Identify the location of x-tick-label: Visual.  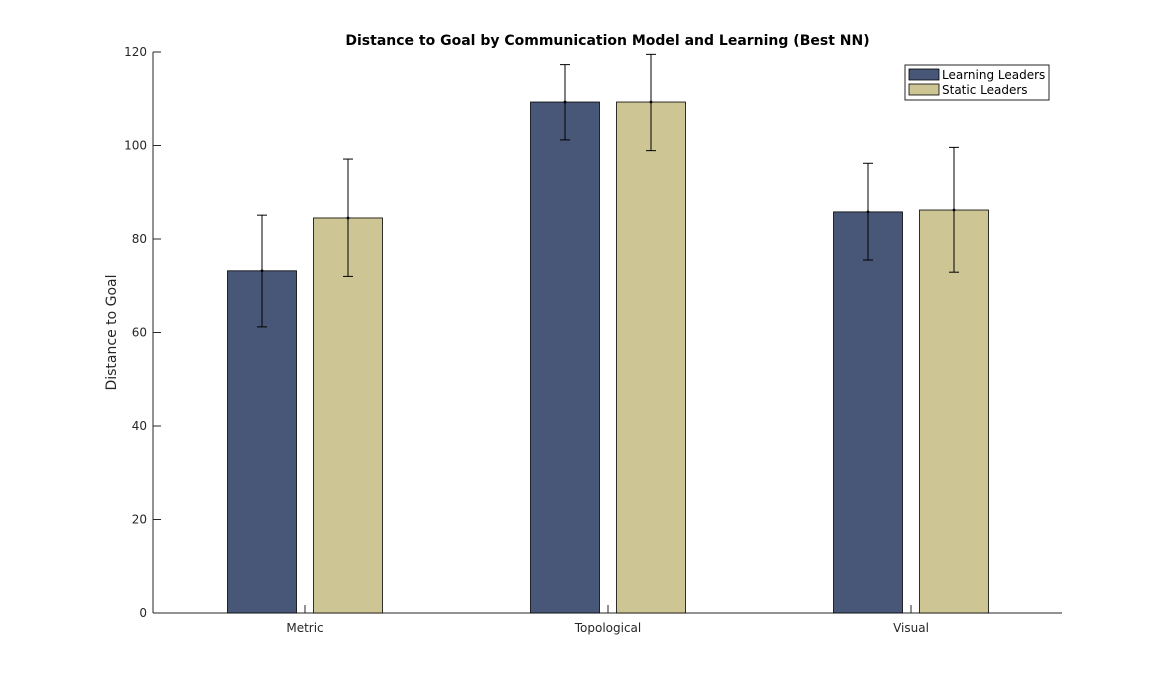
(911, 628).